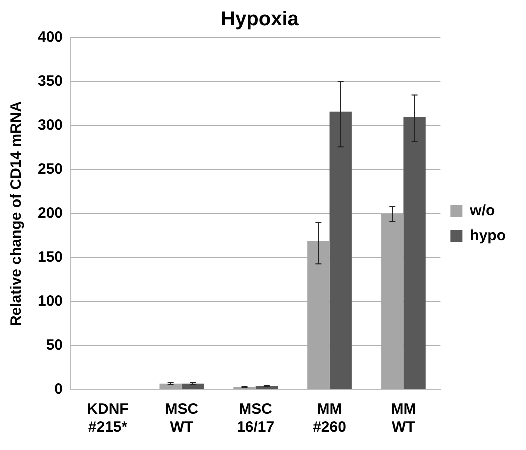 The height and width of the screenshot is (450, 526). I want to click on legend-label: hypo, so click(488, 236).